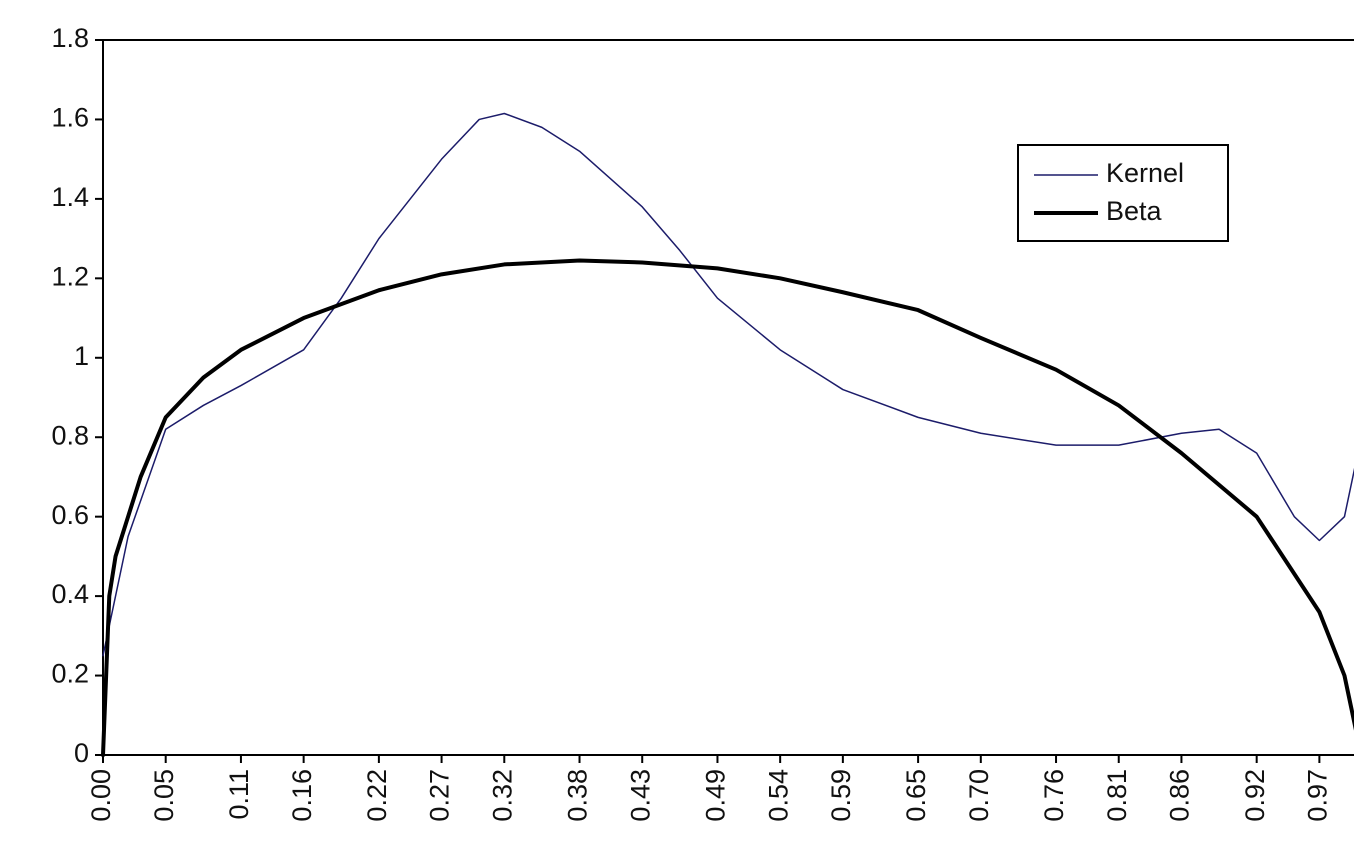 The image size is (1354, 860). What do you see at coordinates (640, 795) in the screenshot?
I see `x-tick-label: 0.43` at bounding box center [640, 795].